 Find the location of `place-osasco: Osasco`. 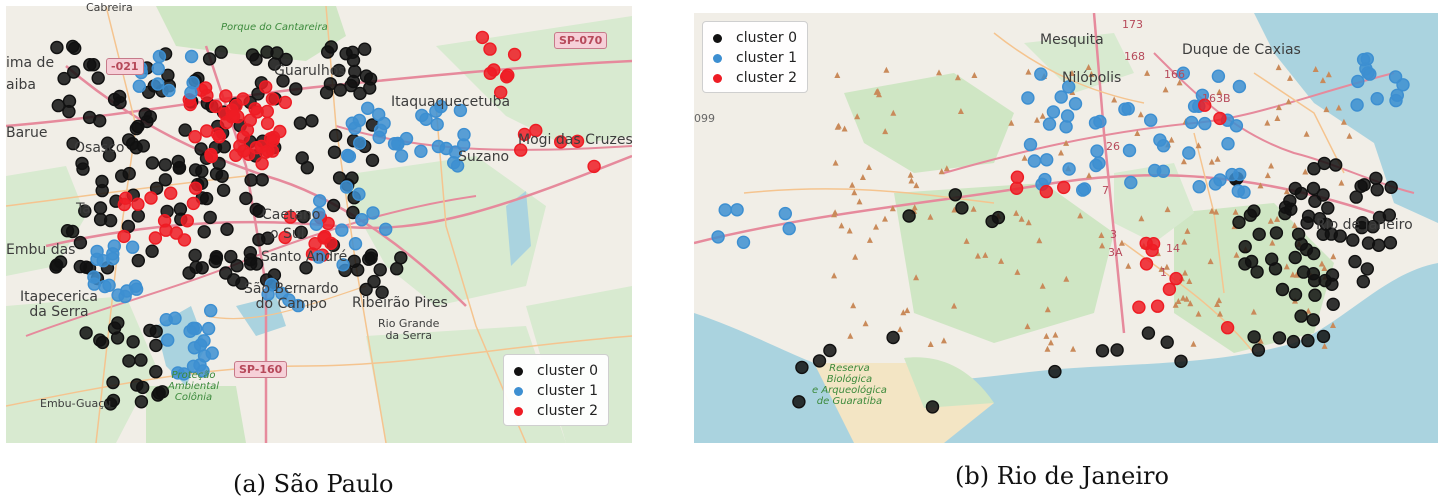

place-osasco: Osasco is located at coordinates (99, 148).